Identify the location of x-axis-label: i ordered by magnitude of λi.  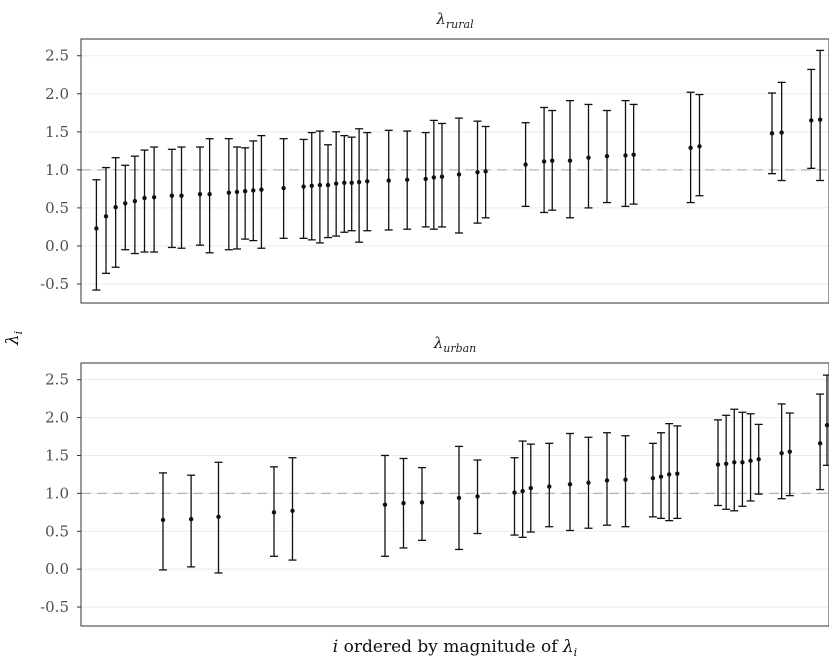
(455, 648).